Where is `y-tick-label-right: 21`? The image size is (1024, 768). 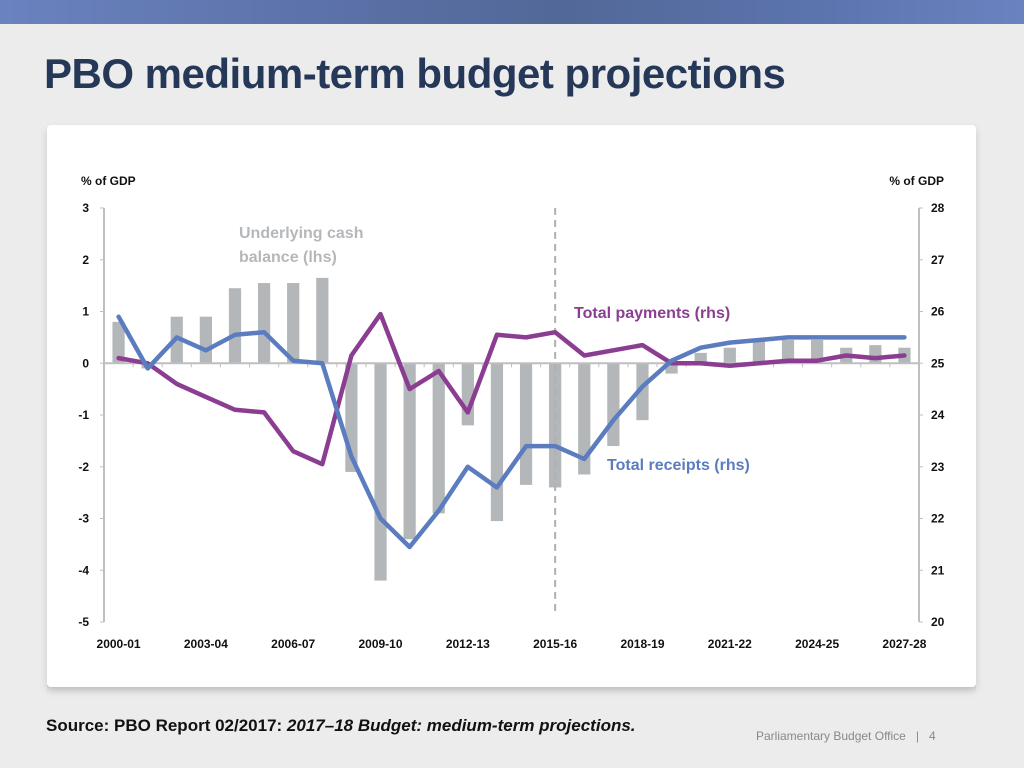
y-tick-label-right: 21 is located at coordinates (938, 570).